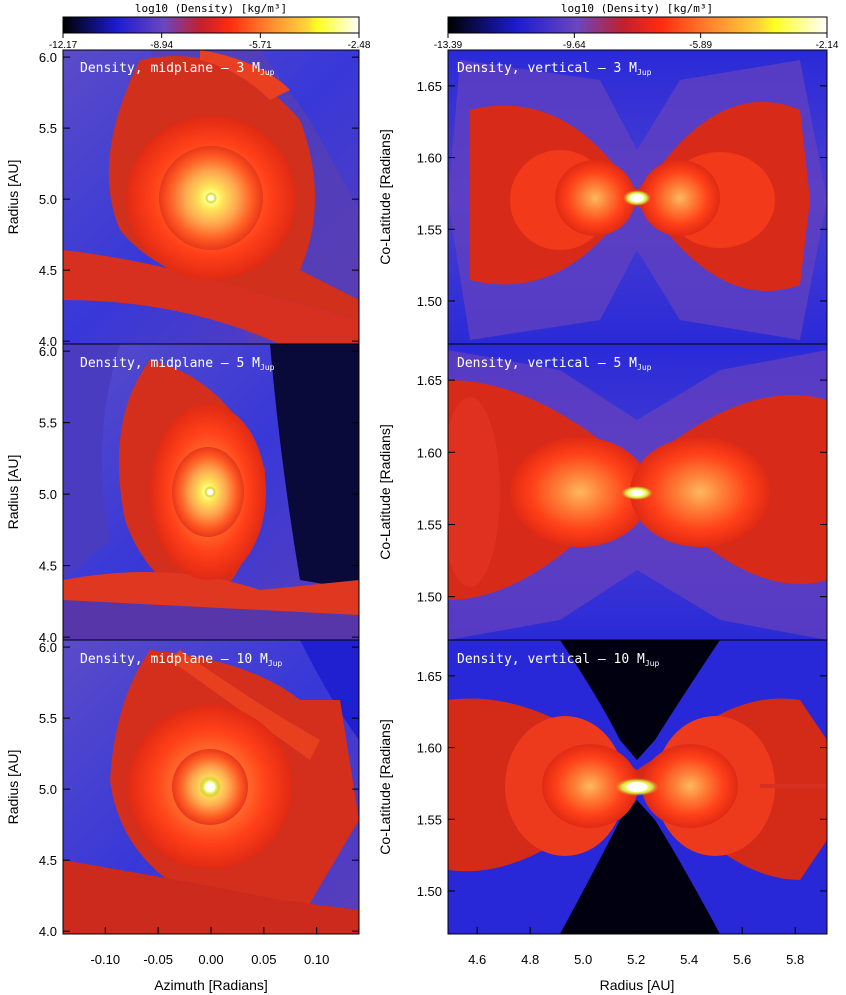 The image size is (846, 995). Describe the element at coordinates (574, 45) in the screenshot. I see `colorbar-tick-label: -9.64` at that location.